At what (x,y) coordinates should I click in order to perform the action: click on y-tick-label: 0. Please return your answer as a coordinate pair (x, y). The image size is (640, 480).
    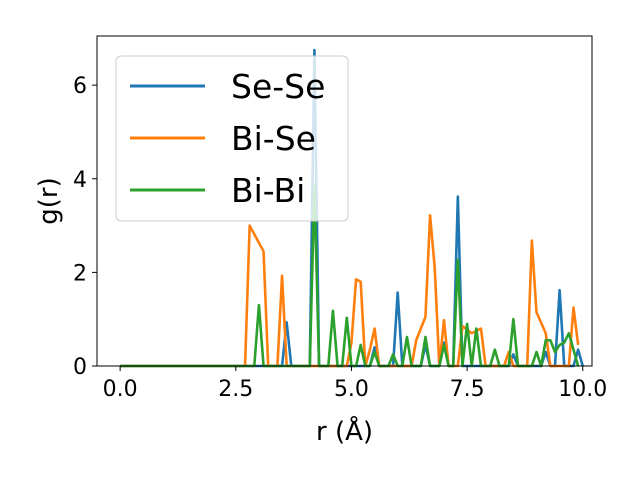
    Looking at the image, I should click on (80, 367).